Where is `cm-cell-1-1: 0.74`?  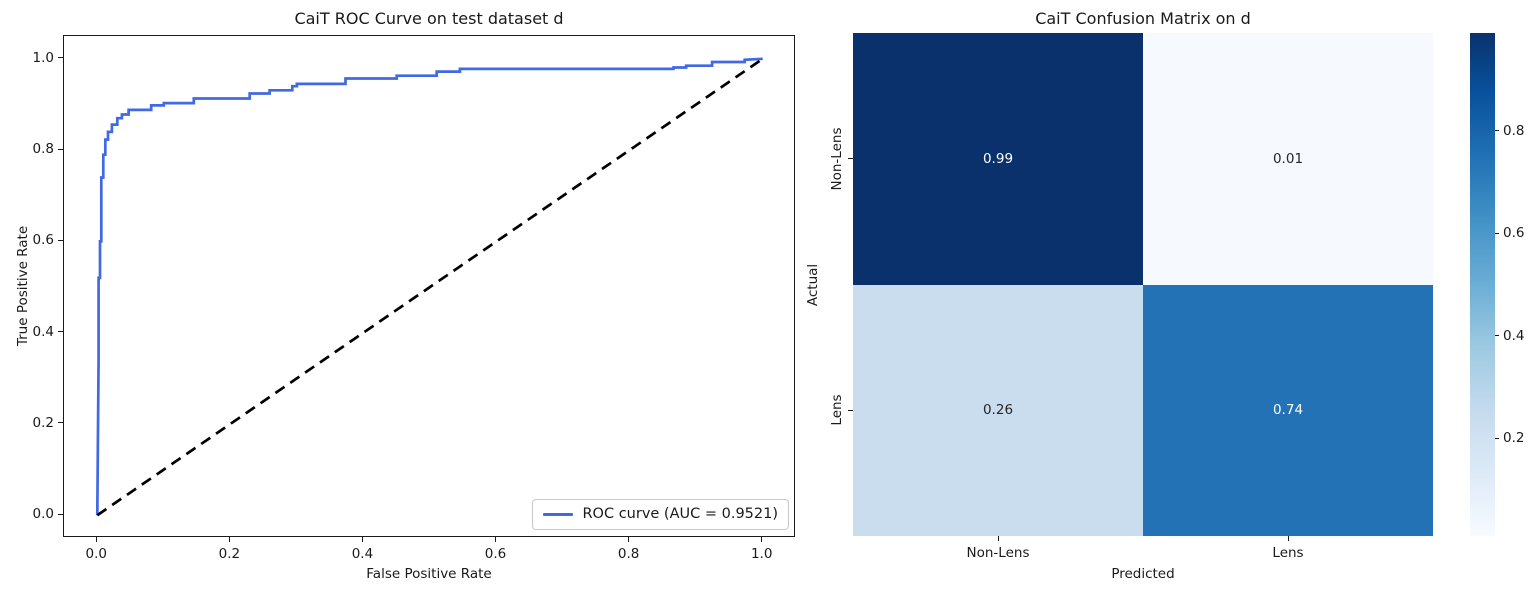 cm-cell-1-1: 0.74 is located at coordinates (1288, 410).